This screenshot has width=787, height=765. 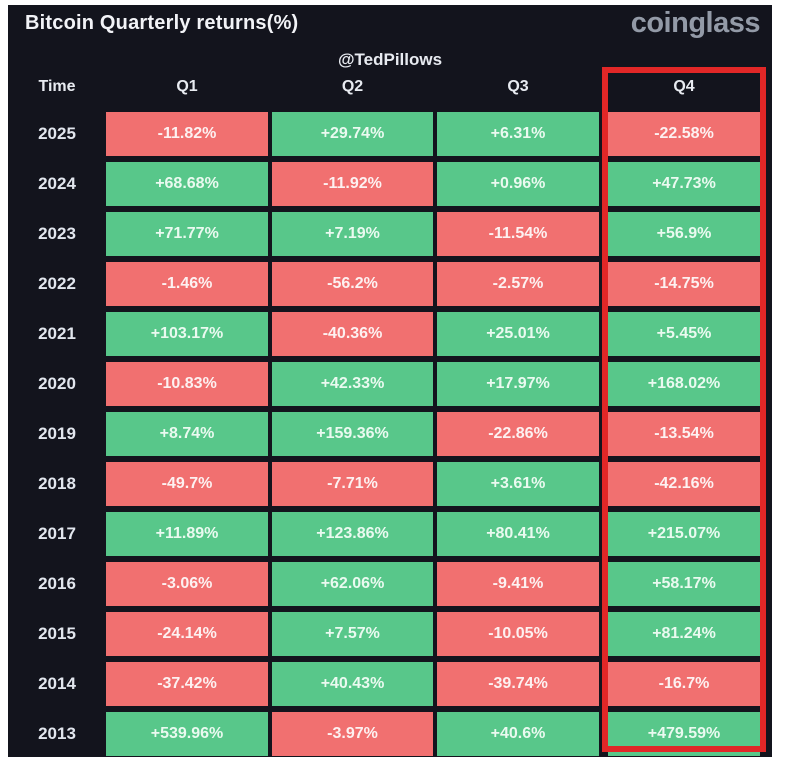 What do you see at coordinates (518, 334) in the screenshot?
I see `return-cell: +25.01%` at bounding box center [518, 334].